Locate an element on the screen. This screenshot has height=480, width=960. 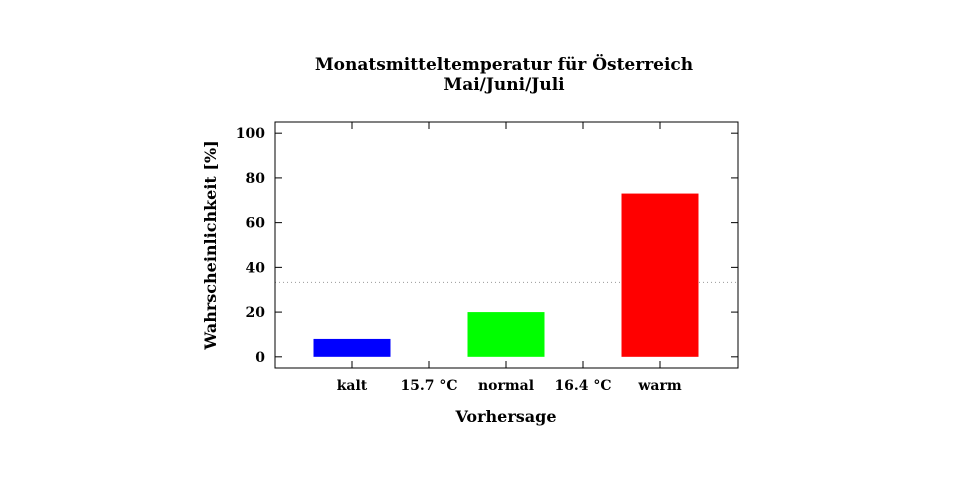
y-tick-label: 20 is located at coordinates (256, 313).